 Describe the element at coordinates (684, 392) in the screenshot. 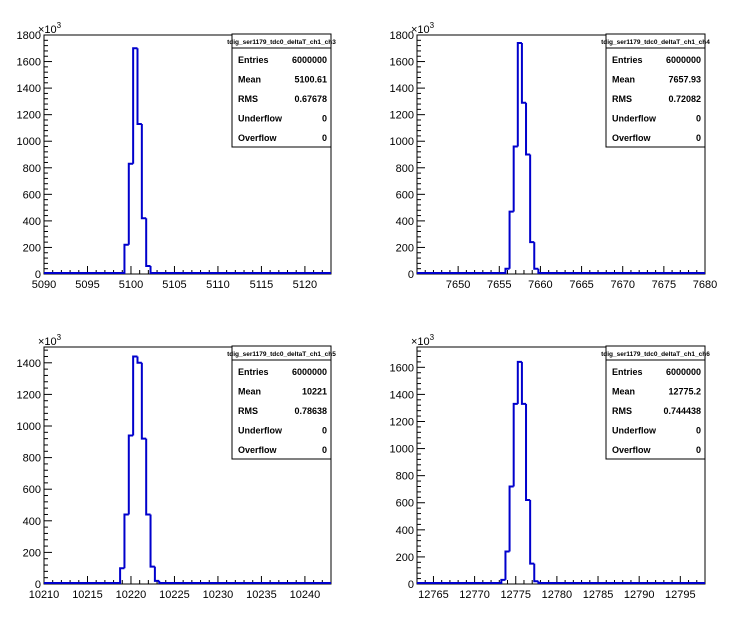

I see `stats-mean-value: 12775.2` at that location.